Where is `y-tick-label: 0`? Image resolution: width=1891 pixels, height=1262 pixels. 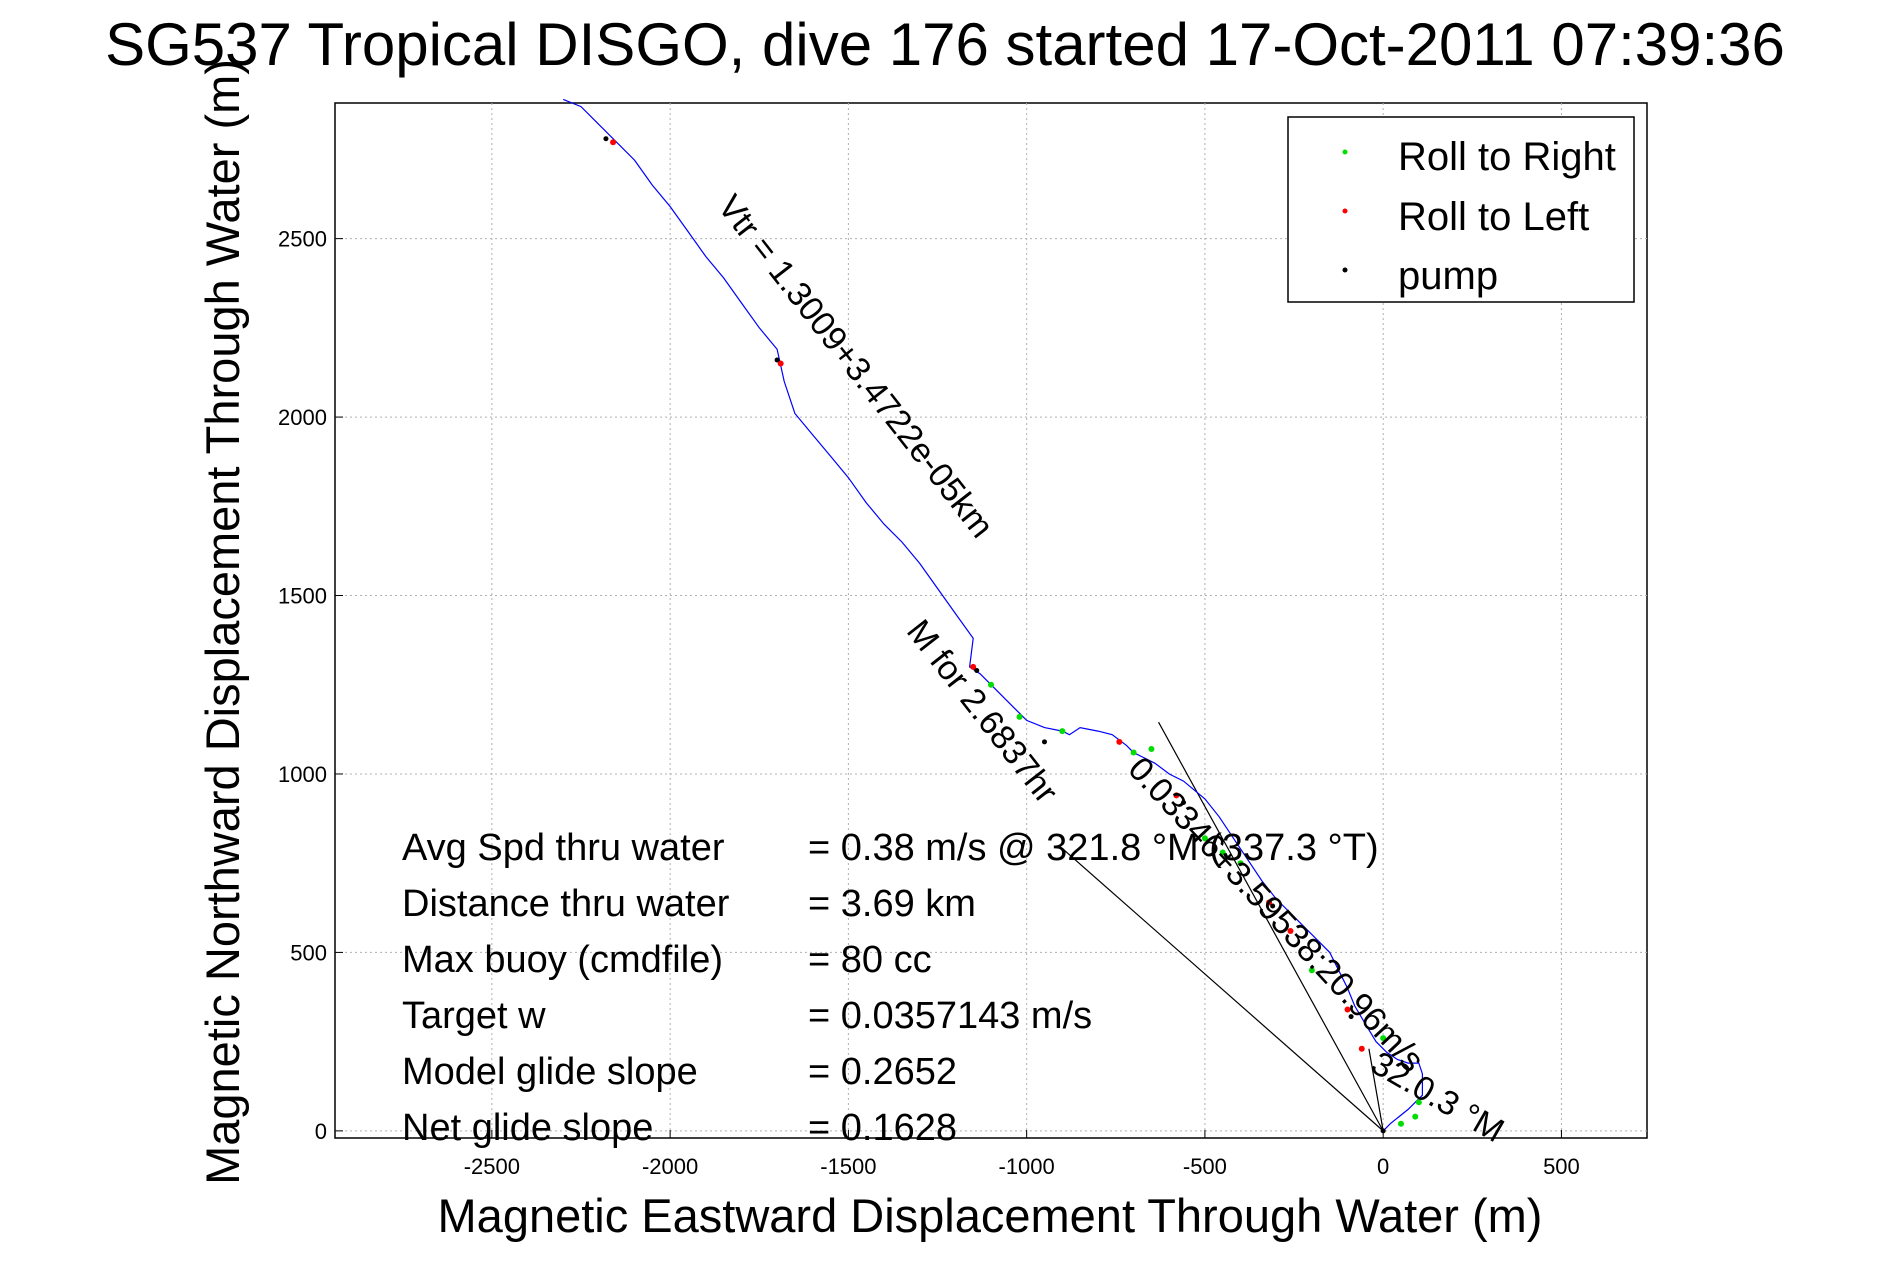 y-tick-label: 0 is located at coordinates (321, 1131).